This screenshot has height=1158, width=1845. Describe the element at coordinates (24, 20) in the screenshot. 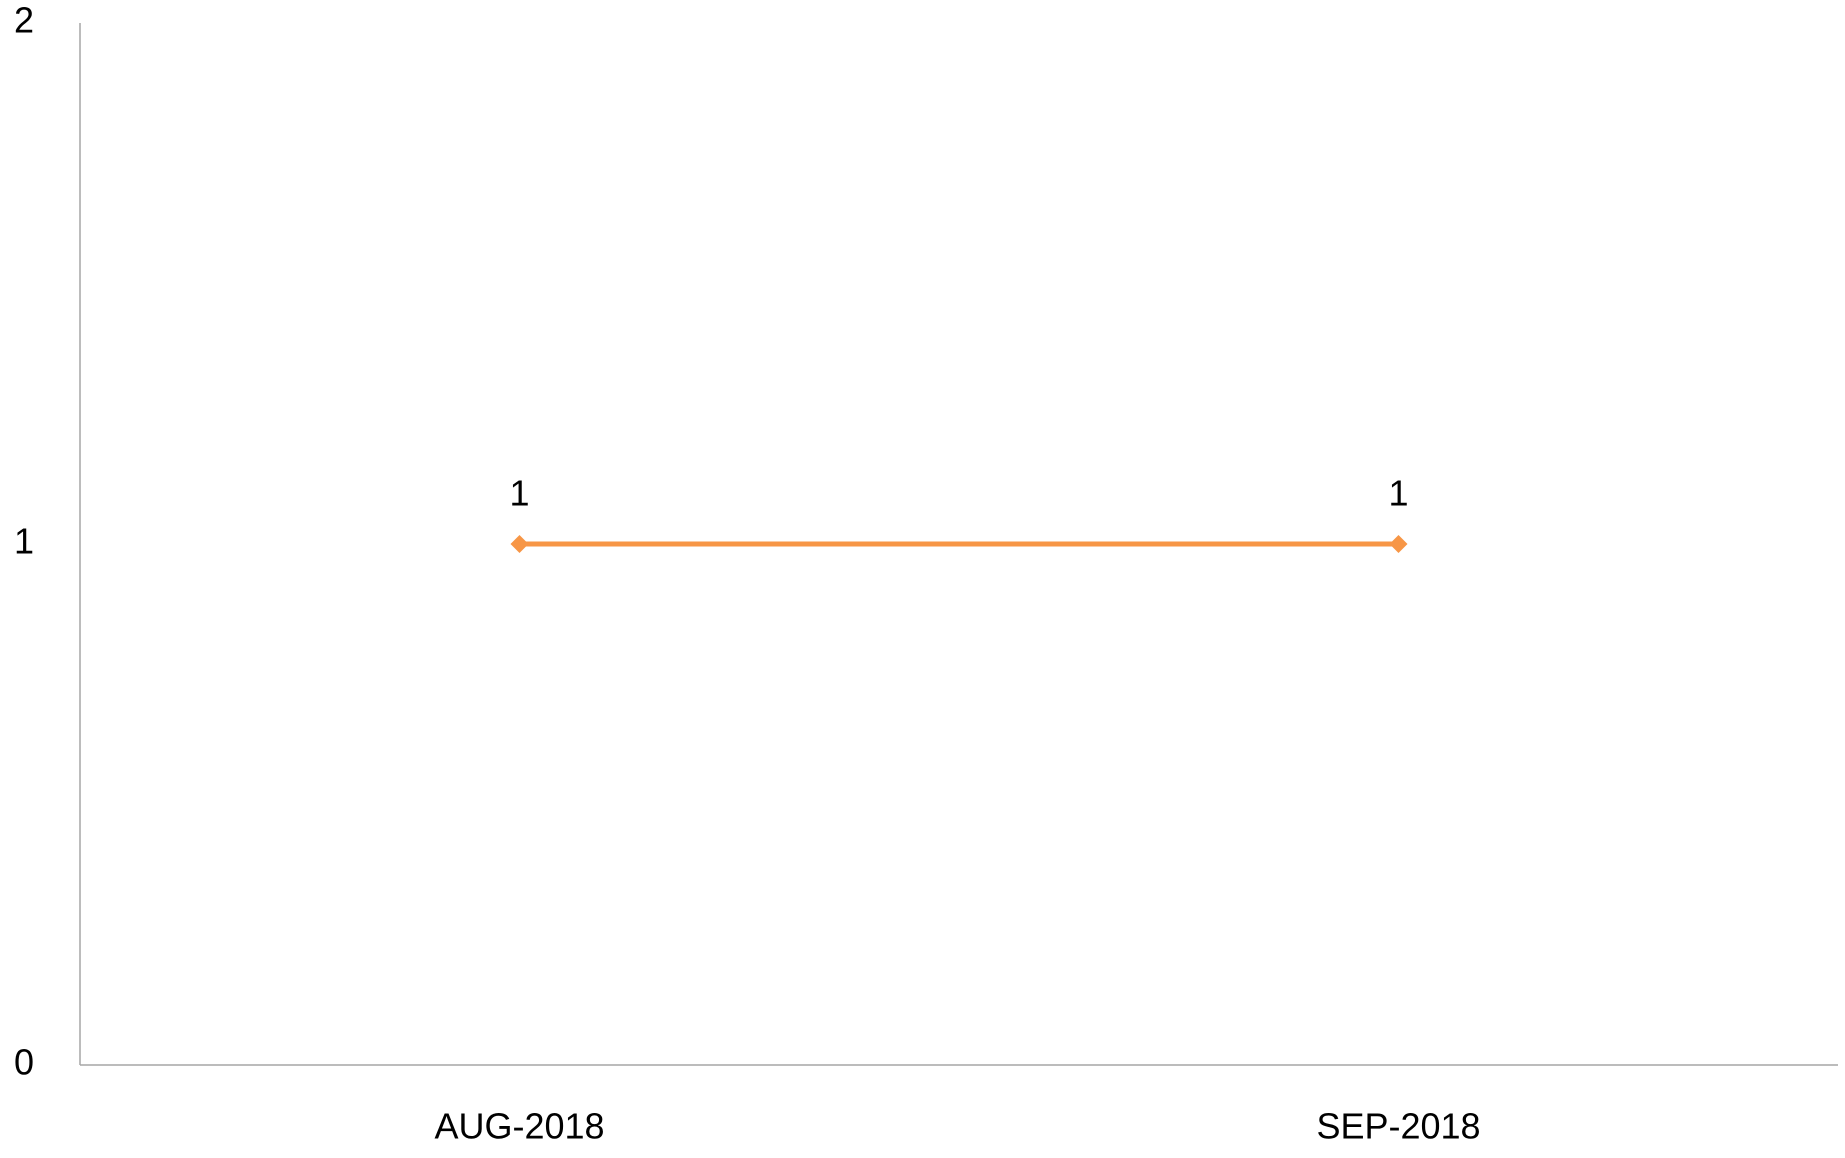

I see `y-tick-label: 2` at that location.